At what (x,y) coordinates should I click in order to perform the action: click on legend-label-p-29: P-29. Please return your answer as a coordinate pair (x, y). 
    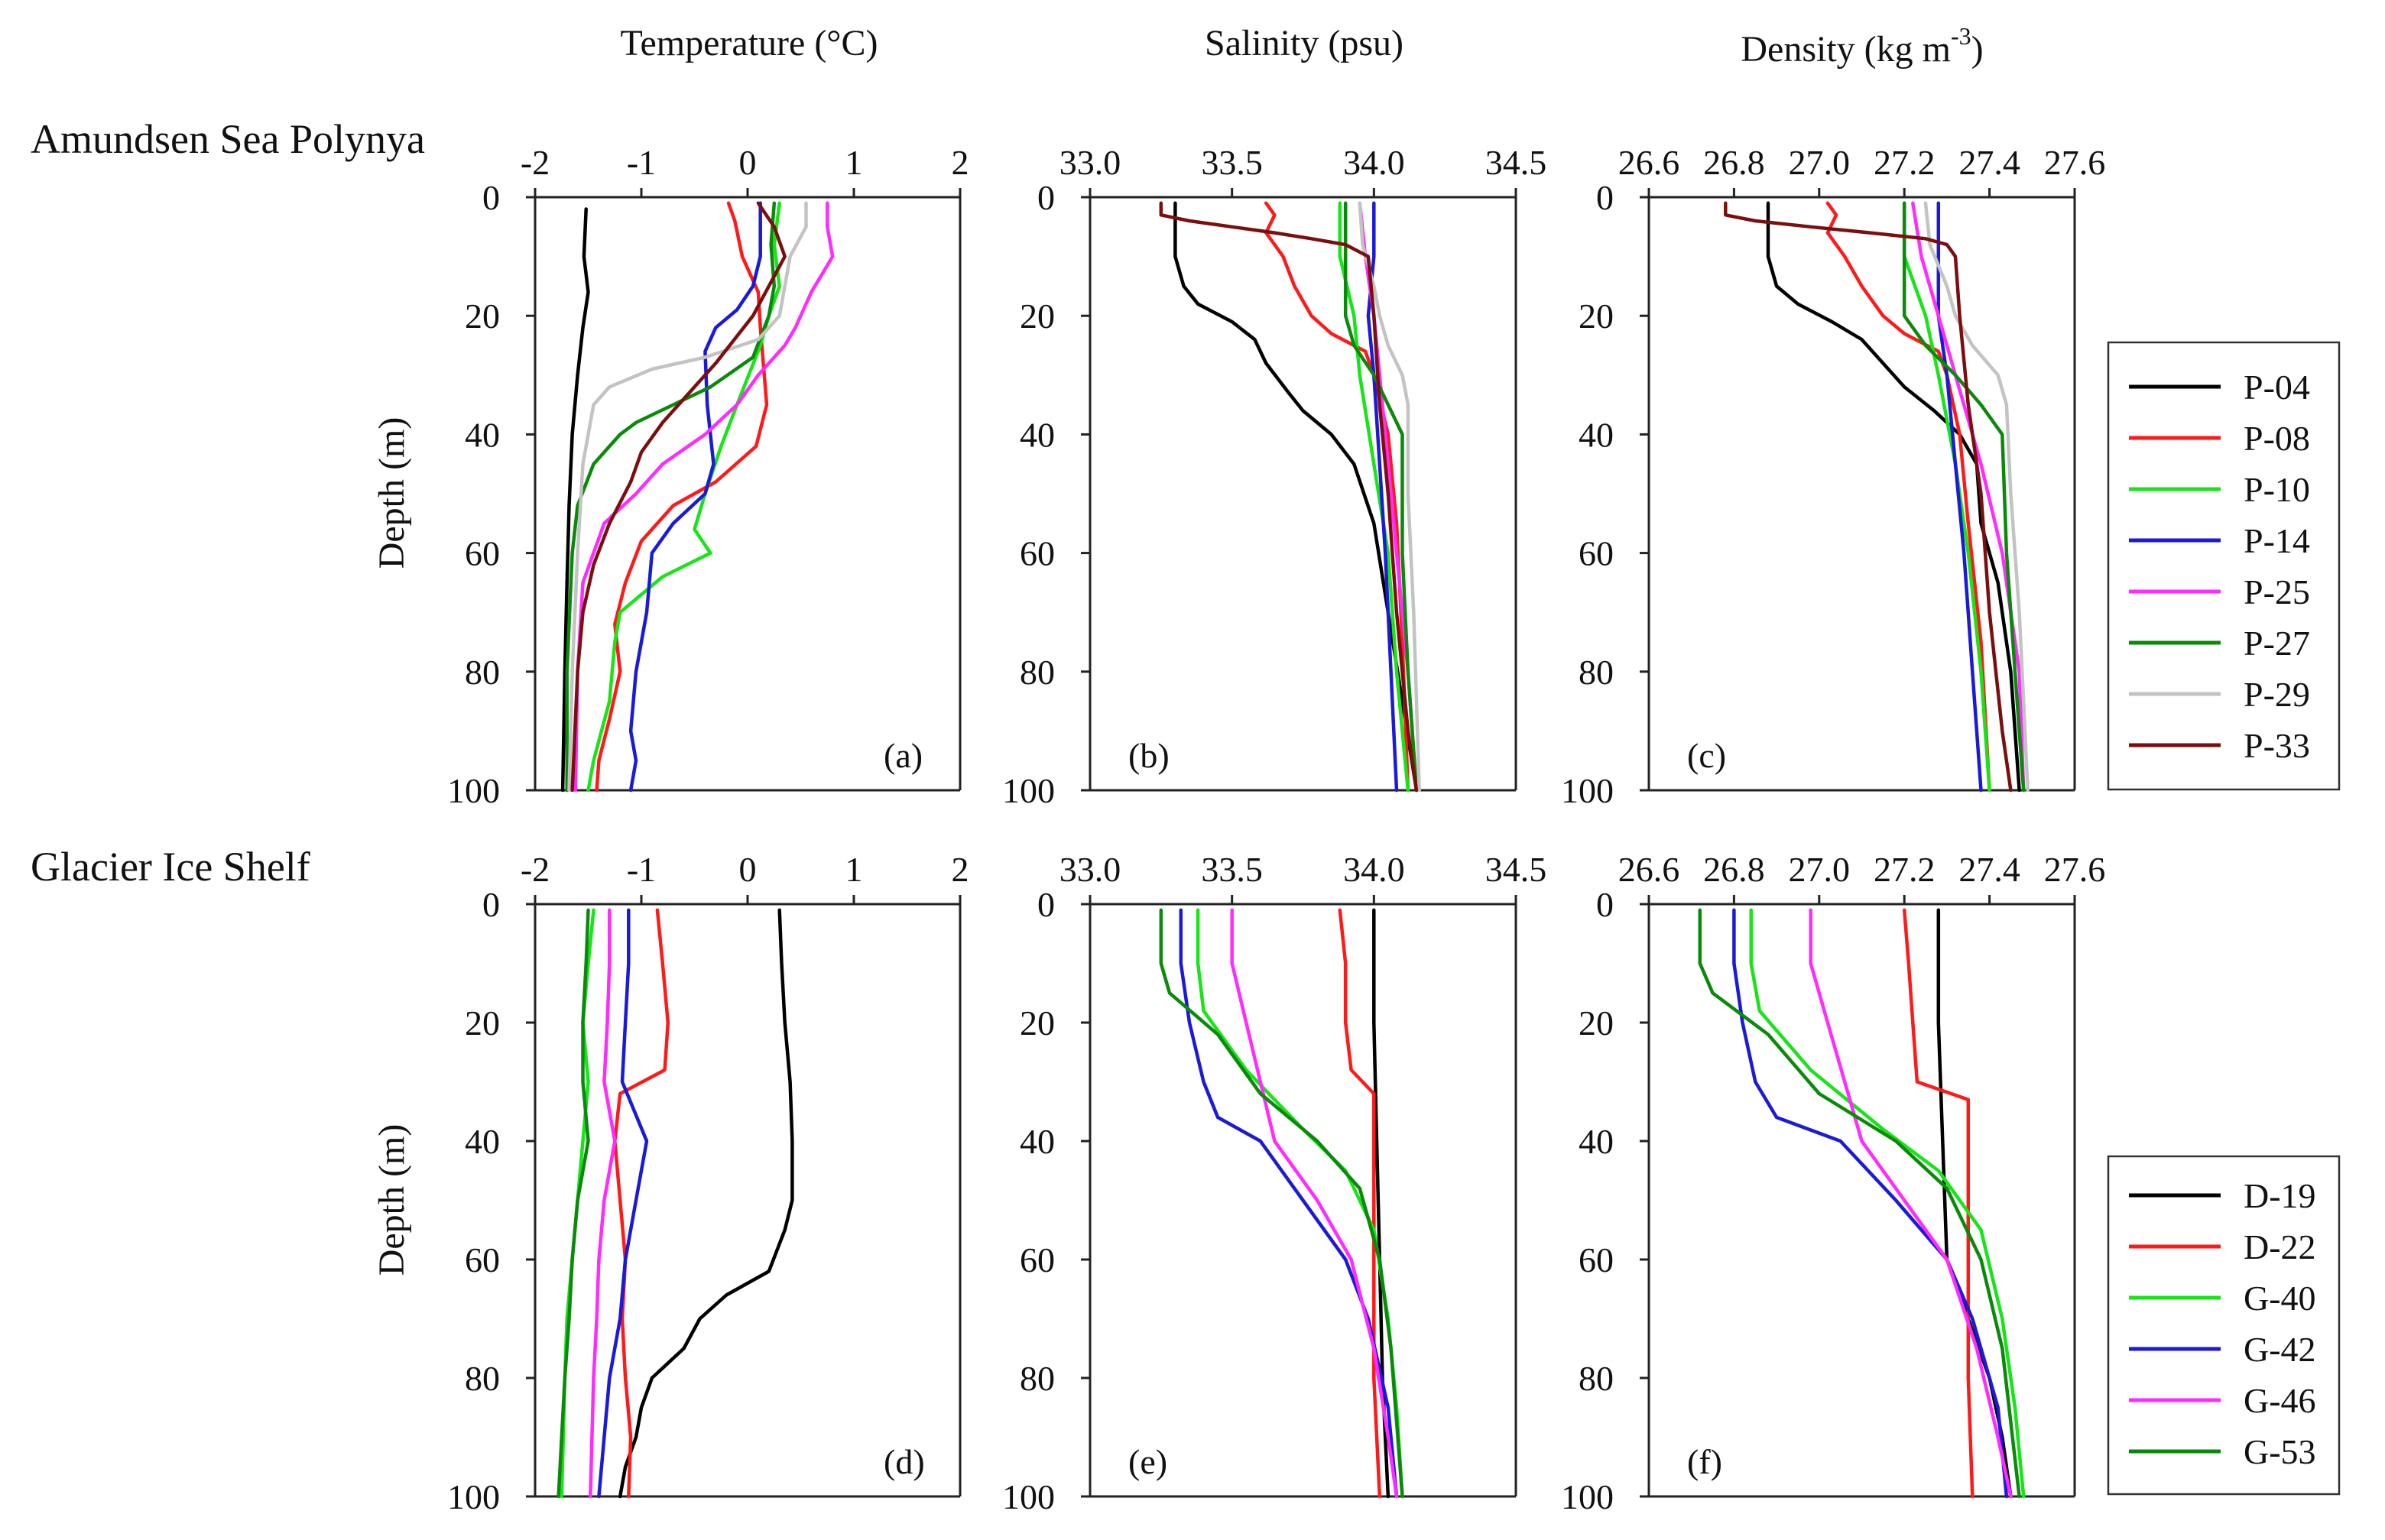
    Looking at the image, I should click on (2277, 695).